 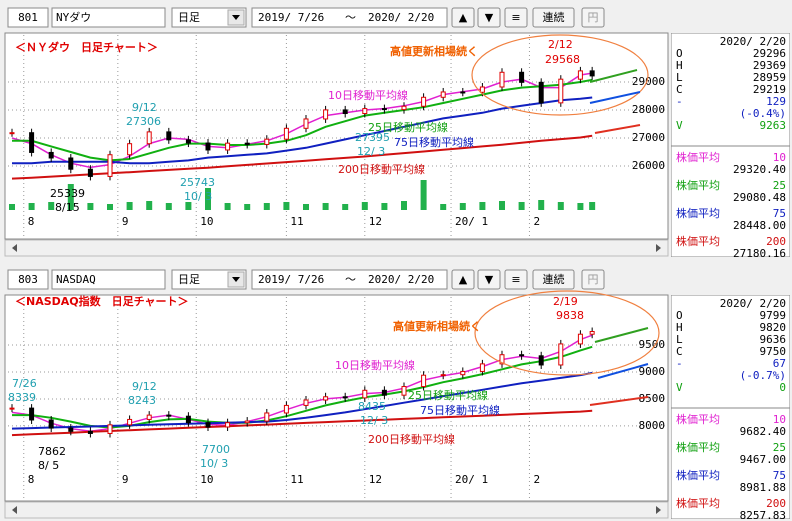 I want to click on annotation: 8339, so click(x=22, y=397).